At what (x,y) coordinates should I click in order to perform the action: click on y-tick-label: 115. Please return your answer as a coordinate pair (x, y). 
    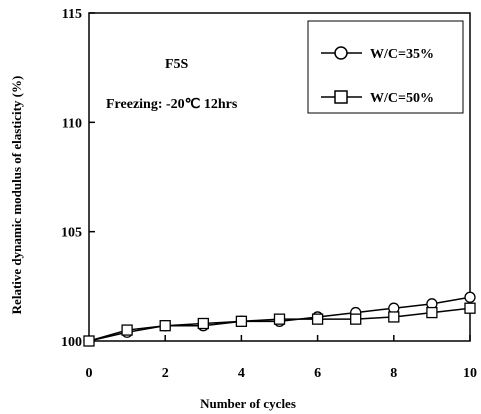
    Looking at the image, I should click on (72, 14).